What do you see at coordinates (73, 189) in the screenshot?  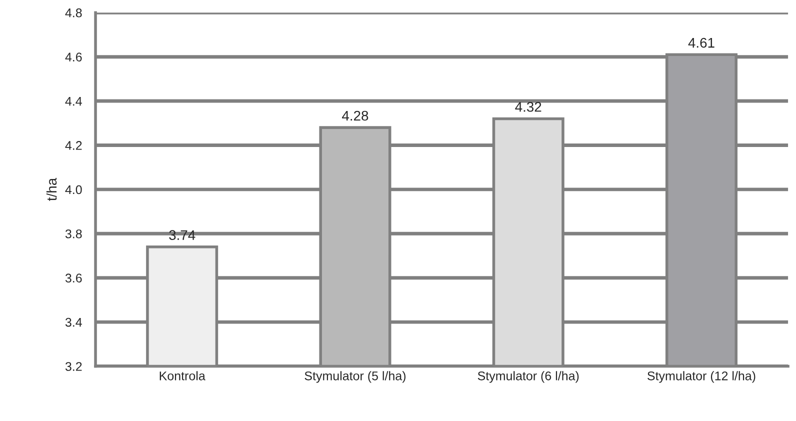 I see `y-tick-label: 4.0` at bounding box center [73, 189].